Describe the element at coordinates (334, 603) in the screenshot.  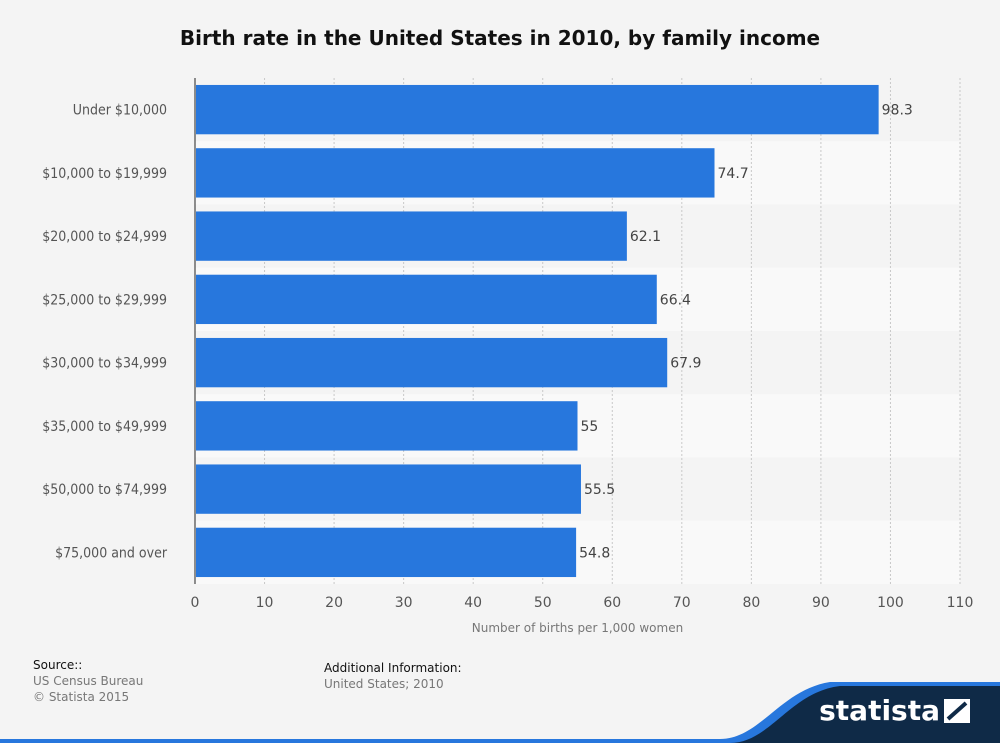
I see `x-tick-label: 20` at that location.